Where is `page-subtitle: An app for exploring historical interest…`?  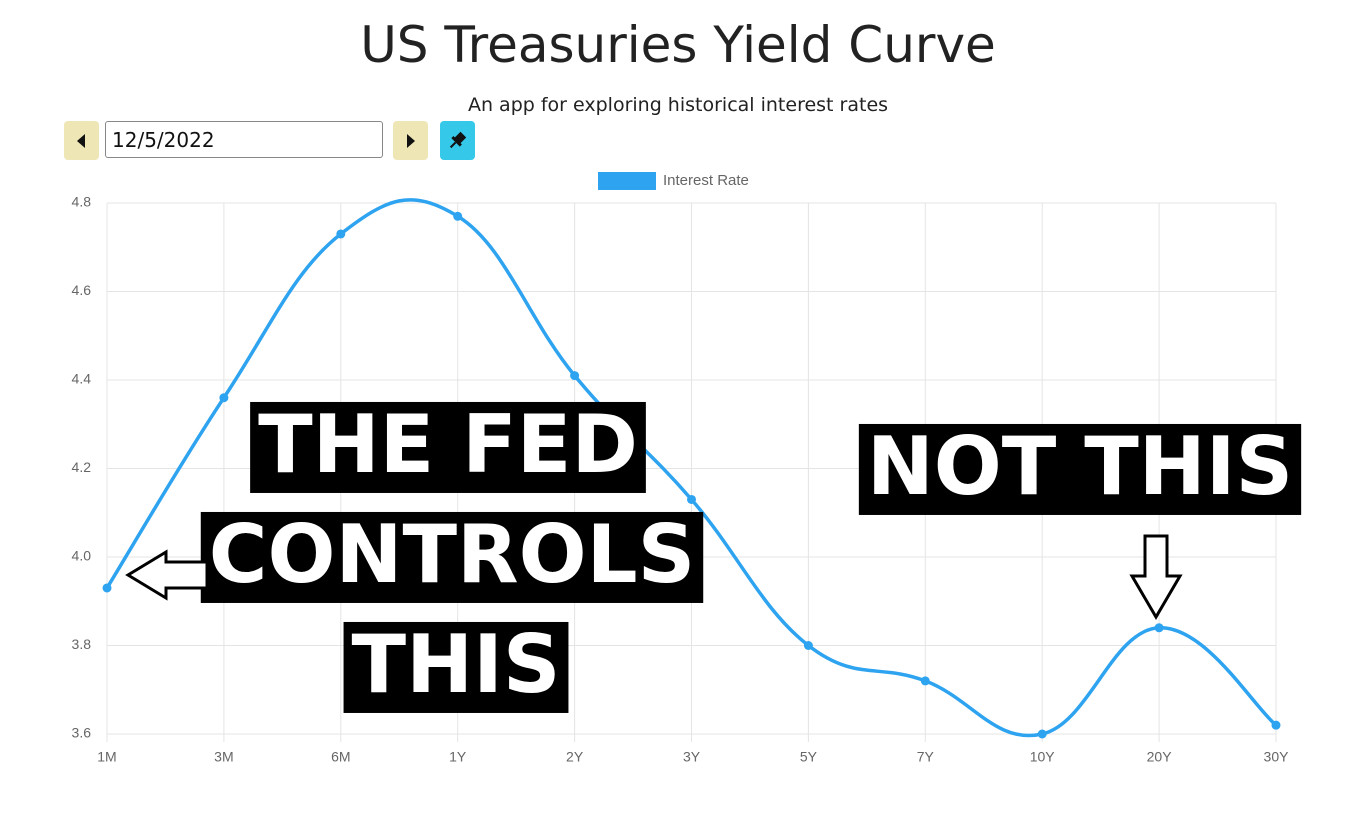
page-subtitle: An app for exploring historical interest… is located at coordinates (678, 105).